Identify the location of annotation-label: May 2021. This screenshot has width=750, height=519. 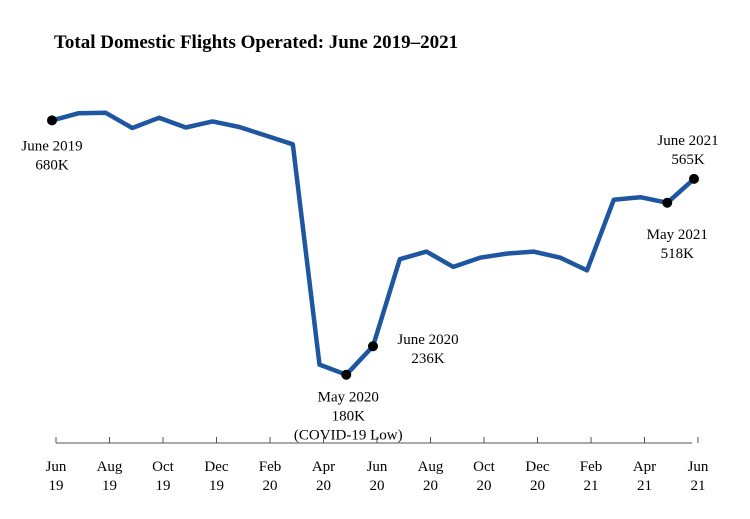
(677, 235).